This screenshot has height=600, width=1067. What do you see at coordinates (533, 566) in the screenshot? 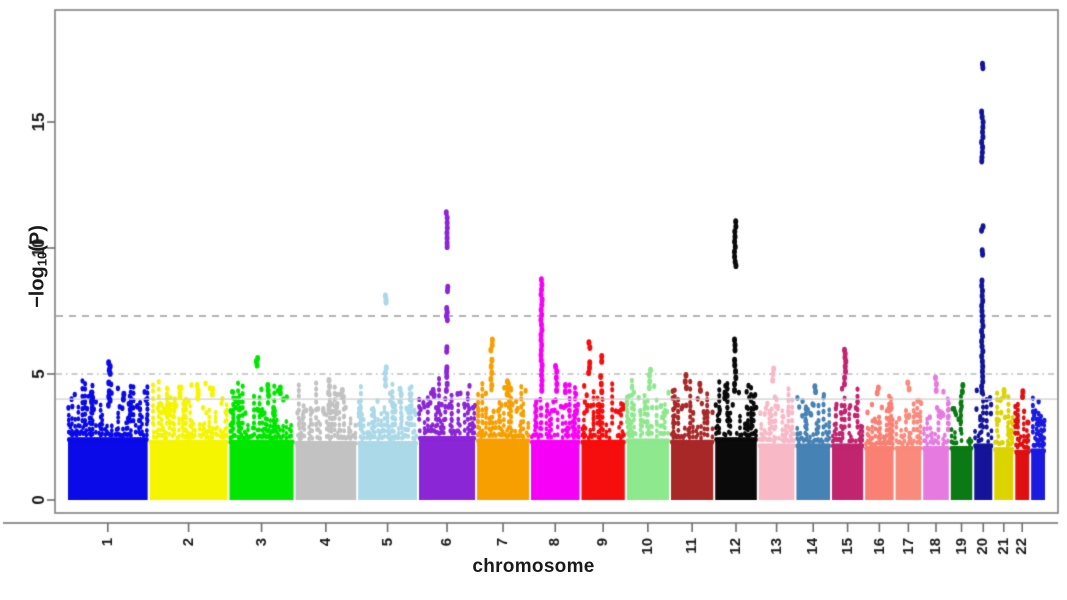
I see `x-axis-title: chromosome` at bounding box center [533, 566].